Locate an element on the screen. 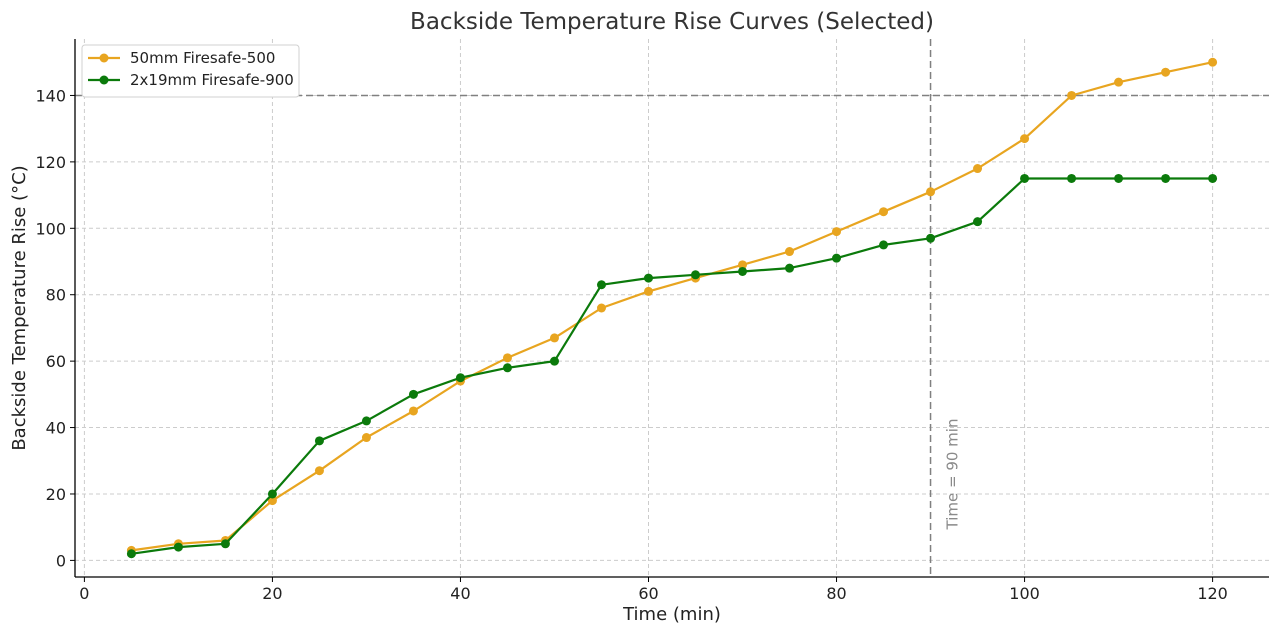 The image size is (1280, 635). y-tick-label: 40 is located at coordinates (56, 428).